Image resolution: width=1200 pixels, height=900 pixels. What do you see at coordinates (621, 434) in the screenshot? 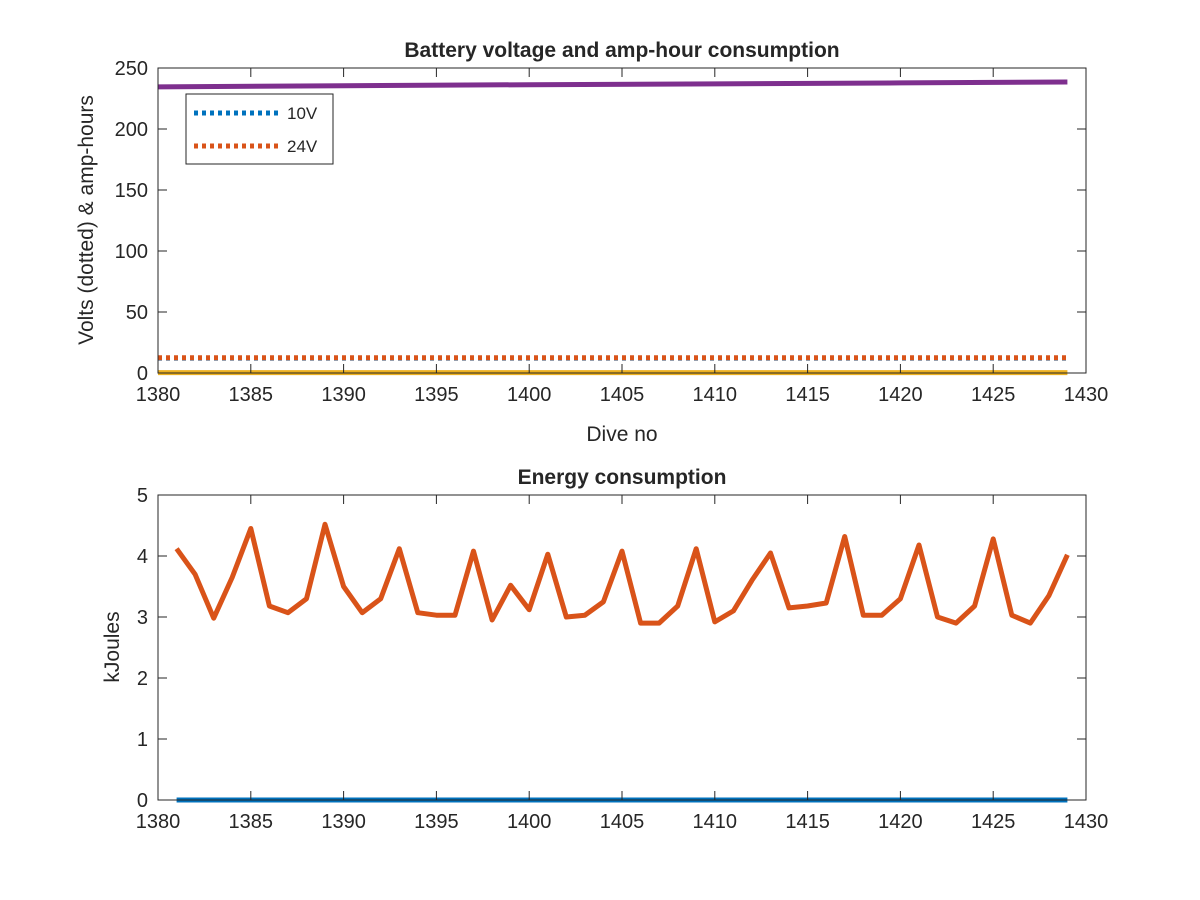
I see `voltage-chart-xlabel: Dive no` at bounding box center [621, 434].